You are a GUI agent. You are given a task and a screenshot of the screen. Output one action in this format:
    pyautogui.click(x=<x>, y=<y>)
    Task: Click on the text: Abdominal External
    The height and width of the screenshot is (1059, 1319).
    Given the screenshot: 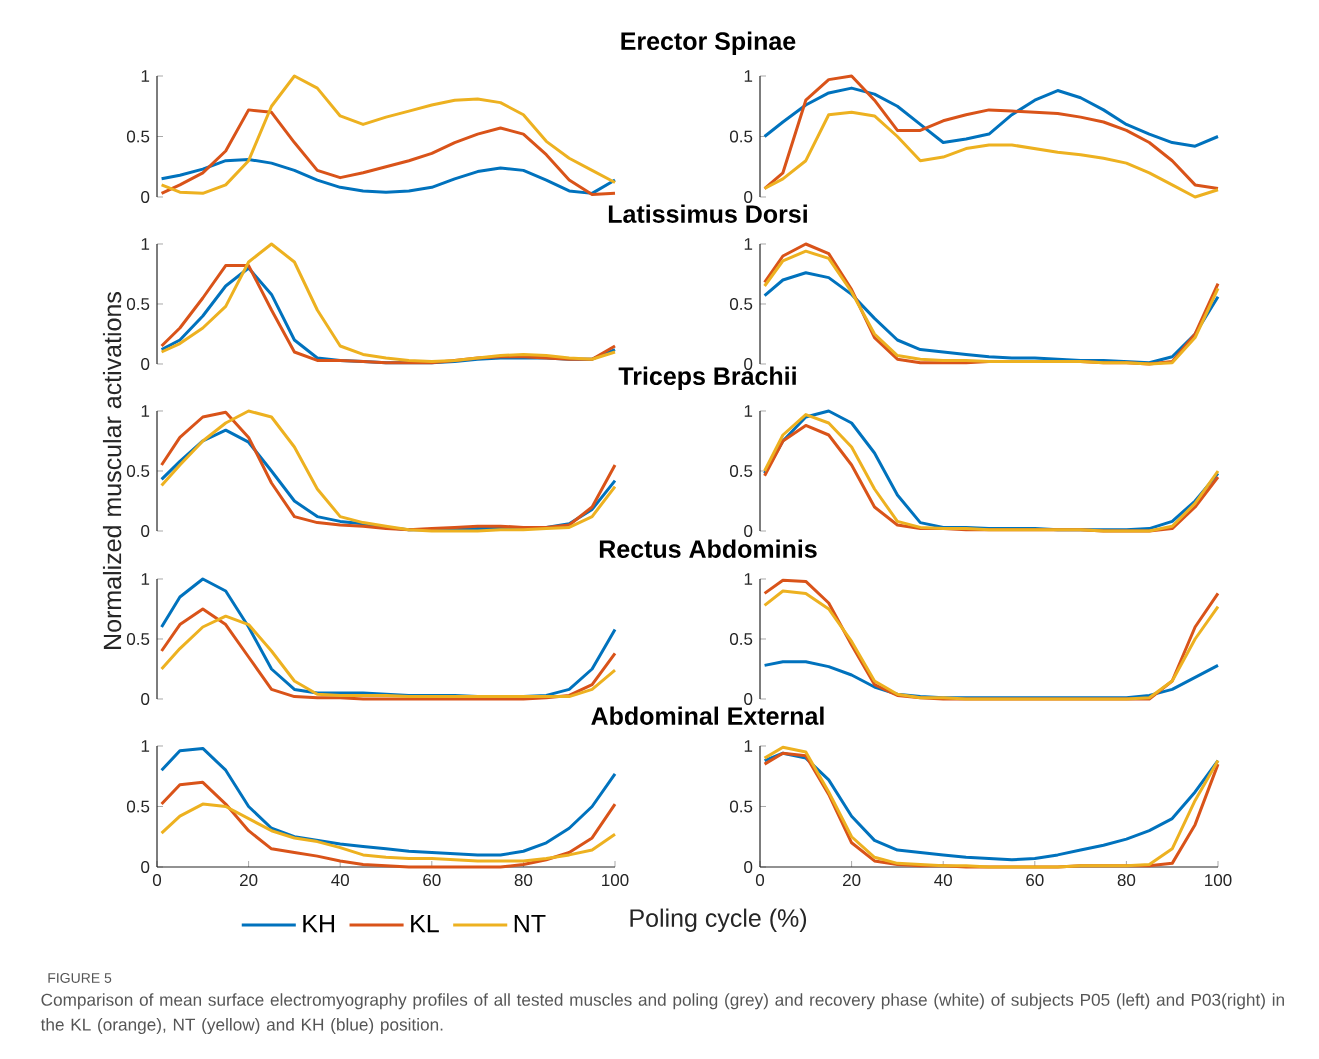 What is the action you would take?
    pyautogui.click(x=707, y=715)
    